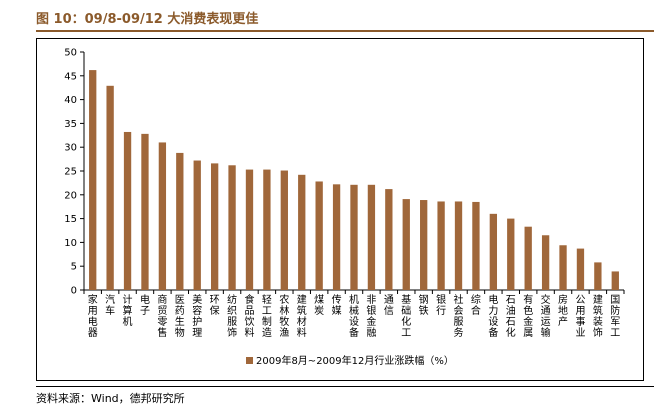 Image resolution: width=661 pixels, height=408 pixels. I want to click on x-tick-label: 房地产, so click(563, 310).